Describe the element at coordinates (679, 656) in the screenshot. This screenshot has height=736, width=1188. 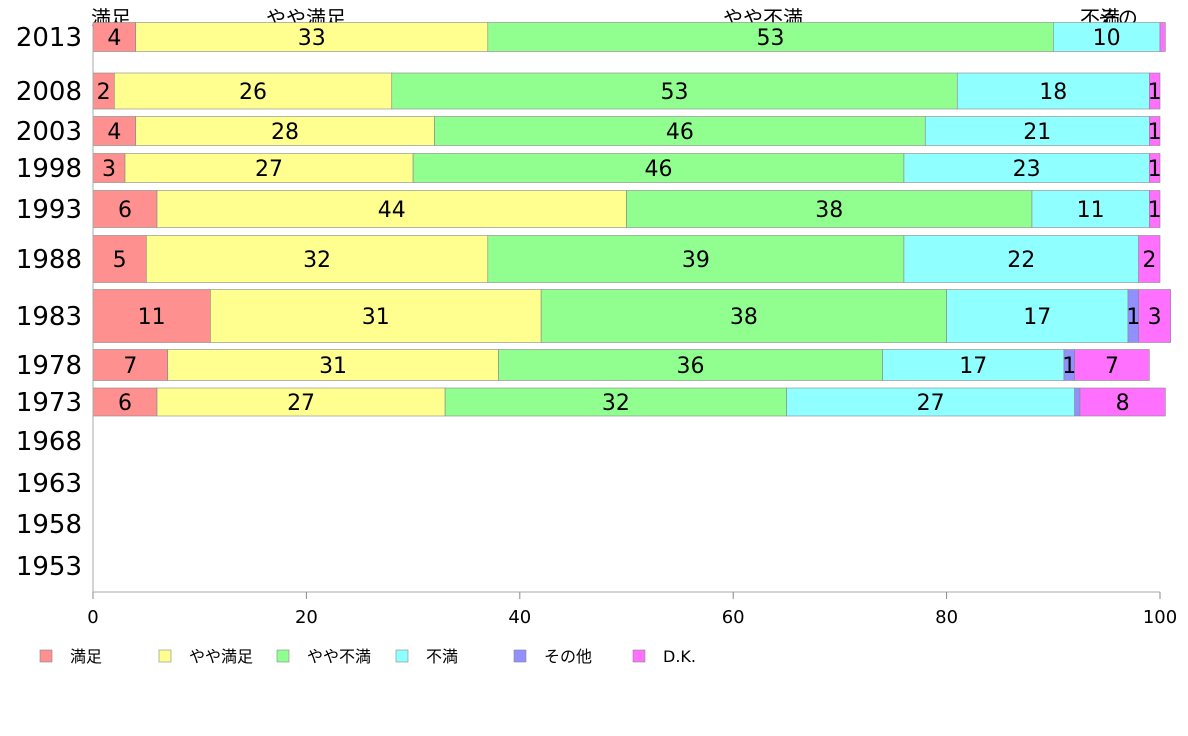
I see `legend-label: D.K.` at that location.